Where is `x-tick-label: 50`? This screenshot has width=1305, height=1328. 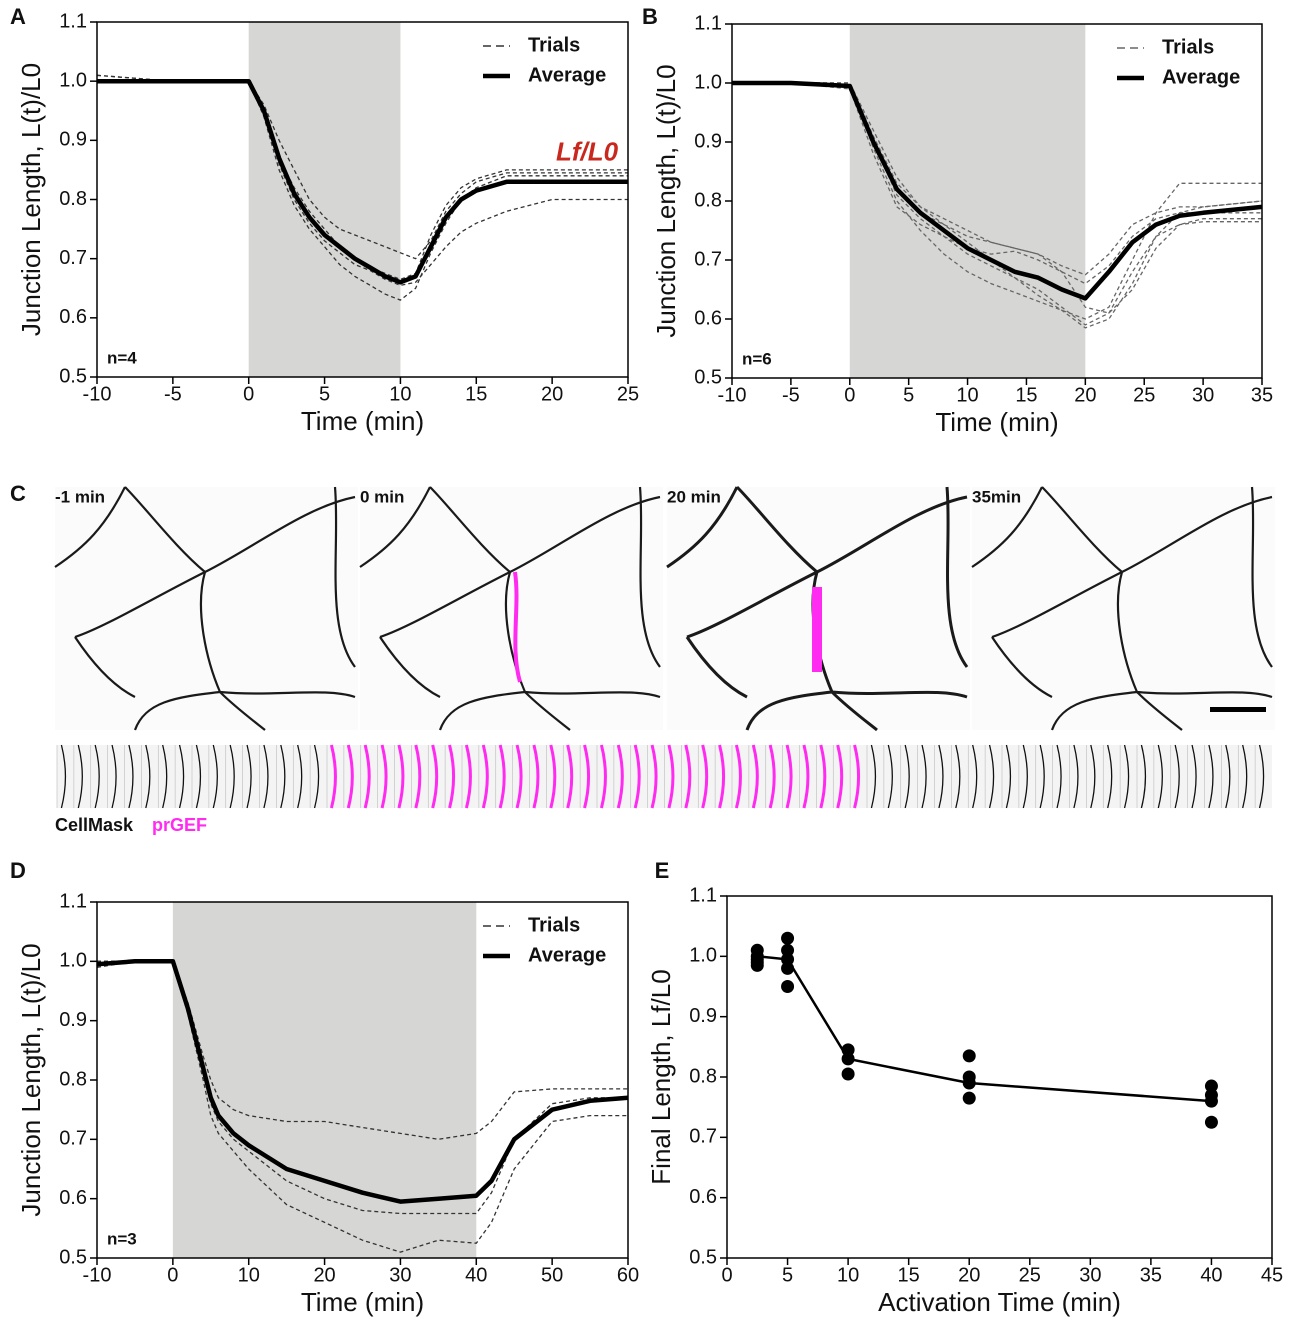
x-tick-label: 50 is located at coordinates (552, 1275).